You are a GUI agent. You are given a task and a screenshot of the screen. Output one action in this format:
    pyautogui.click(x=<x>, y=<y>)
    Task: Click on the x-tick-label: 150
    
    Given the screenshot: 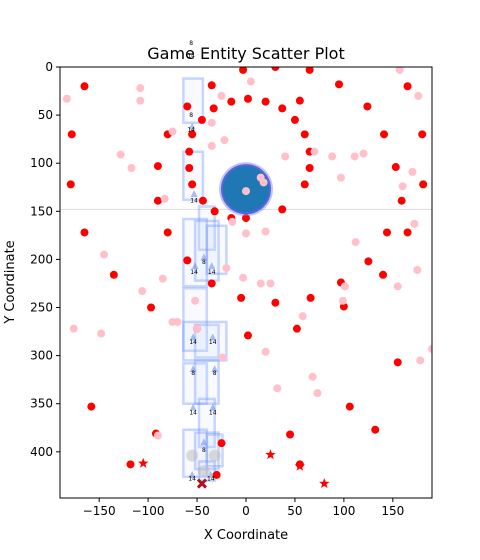 What is the action you would take?
    pyautogui.click(x=392, y=511)
    